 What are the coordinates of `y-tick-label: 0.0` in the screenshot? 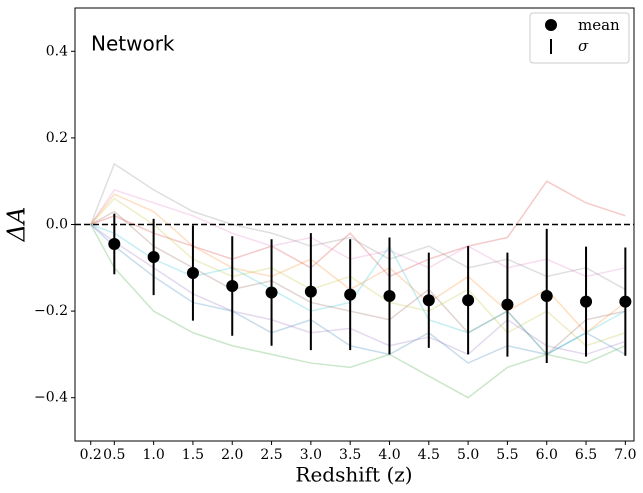 It's located at (57, 225).